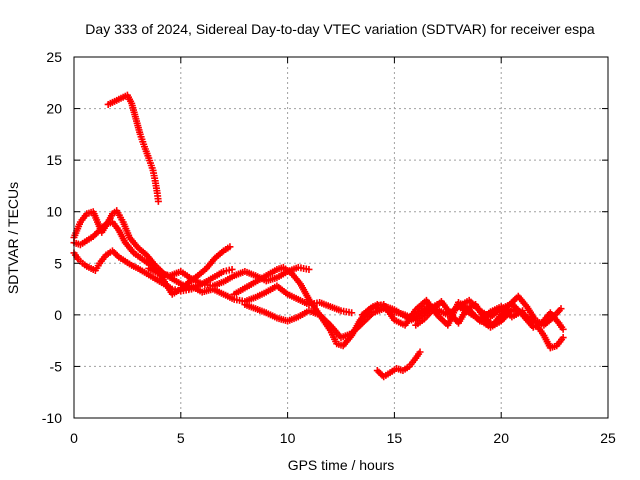 Image resolution: width=640 pixels, height=480 pixels. Describe the element at coordinates (229, 276) in the screenshot. I see `series-arc-d` at that location.